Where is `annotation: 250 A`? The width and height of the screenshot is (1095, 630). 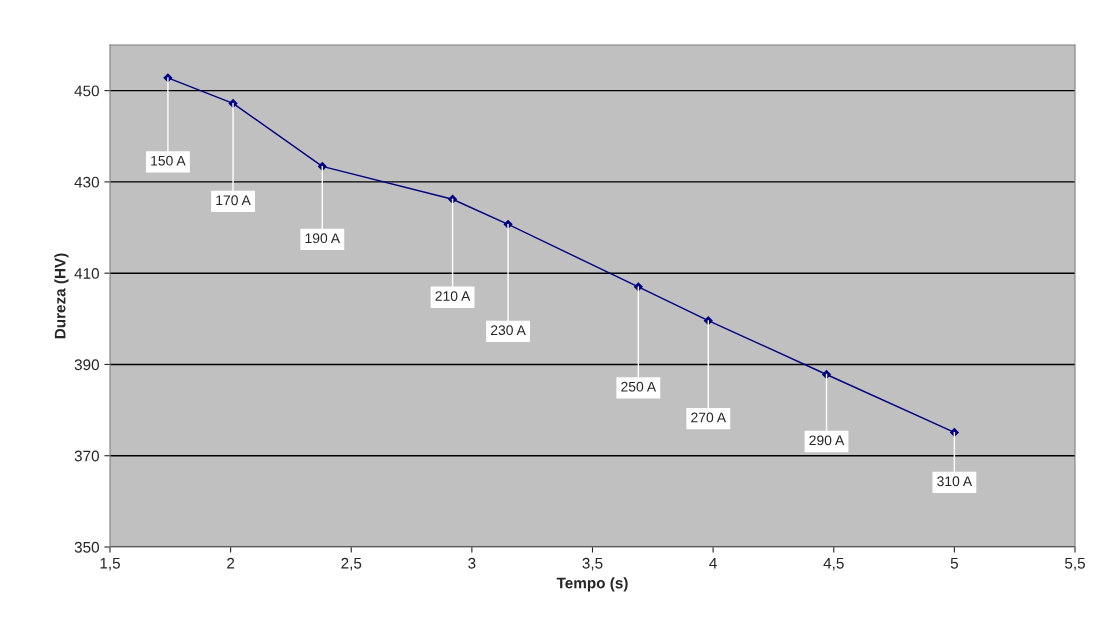
annotation: 250 A is located at coordinates (639, 386).